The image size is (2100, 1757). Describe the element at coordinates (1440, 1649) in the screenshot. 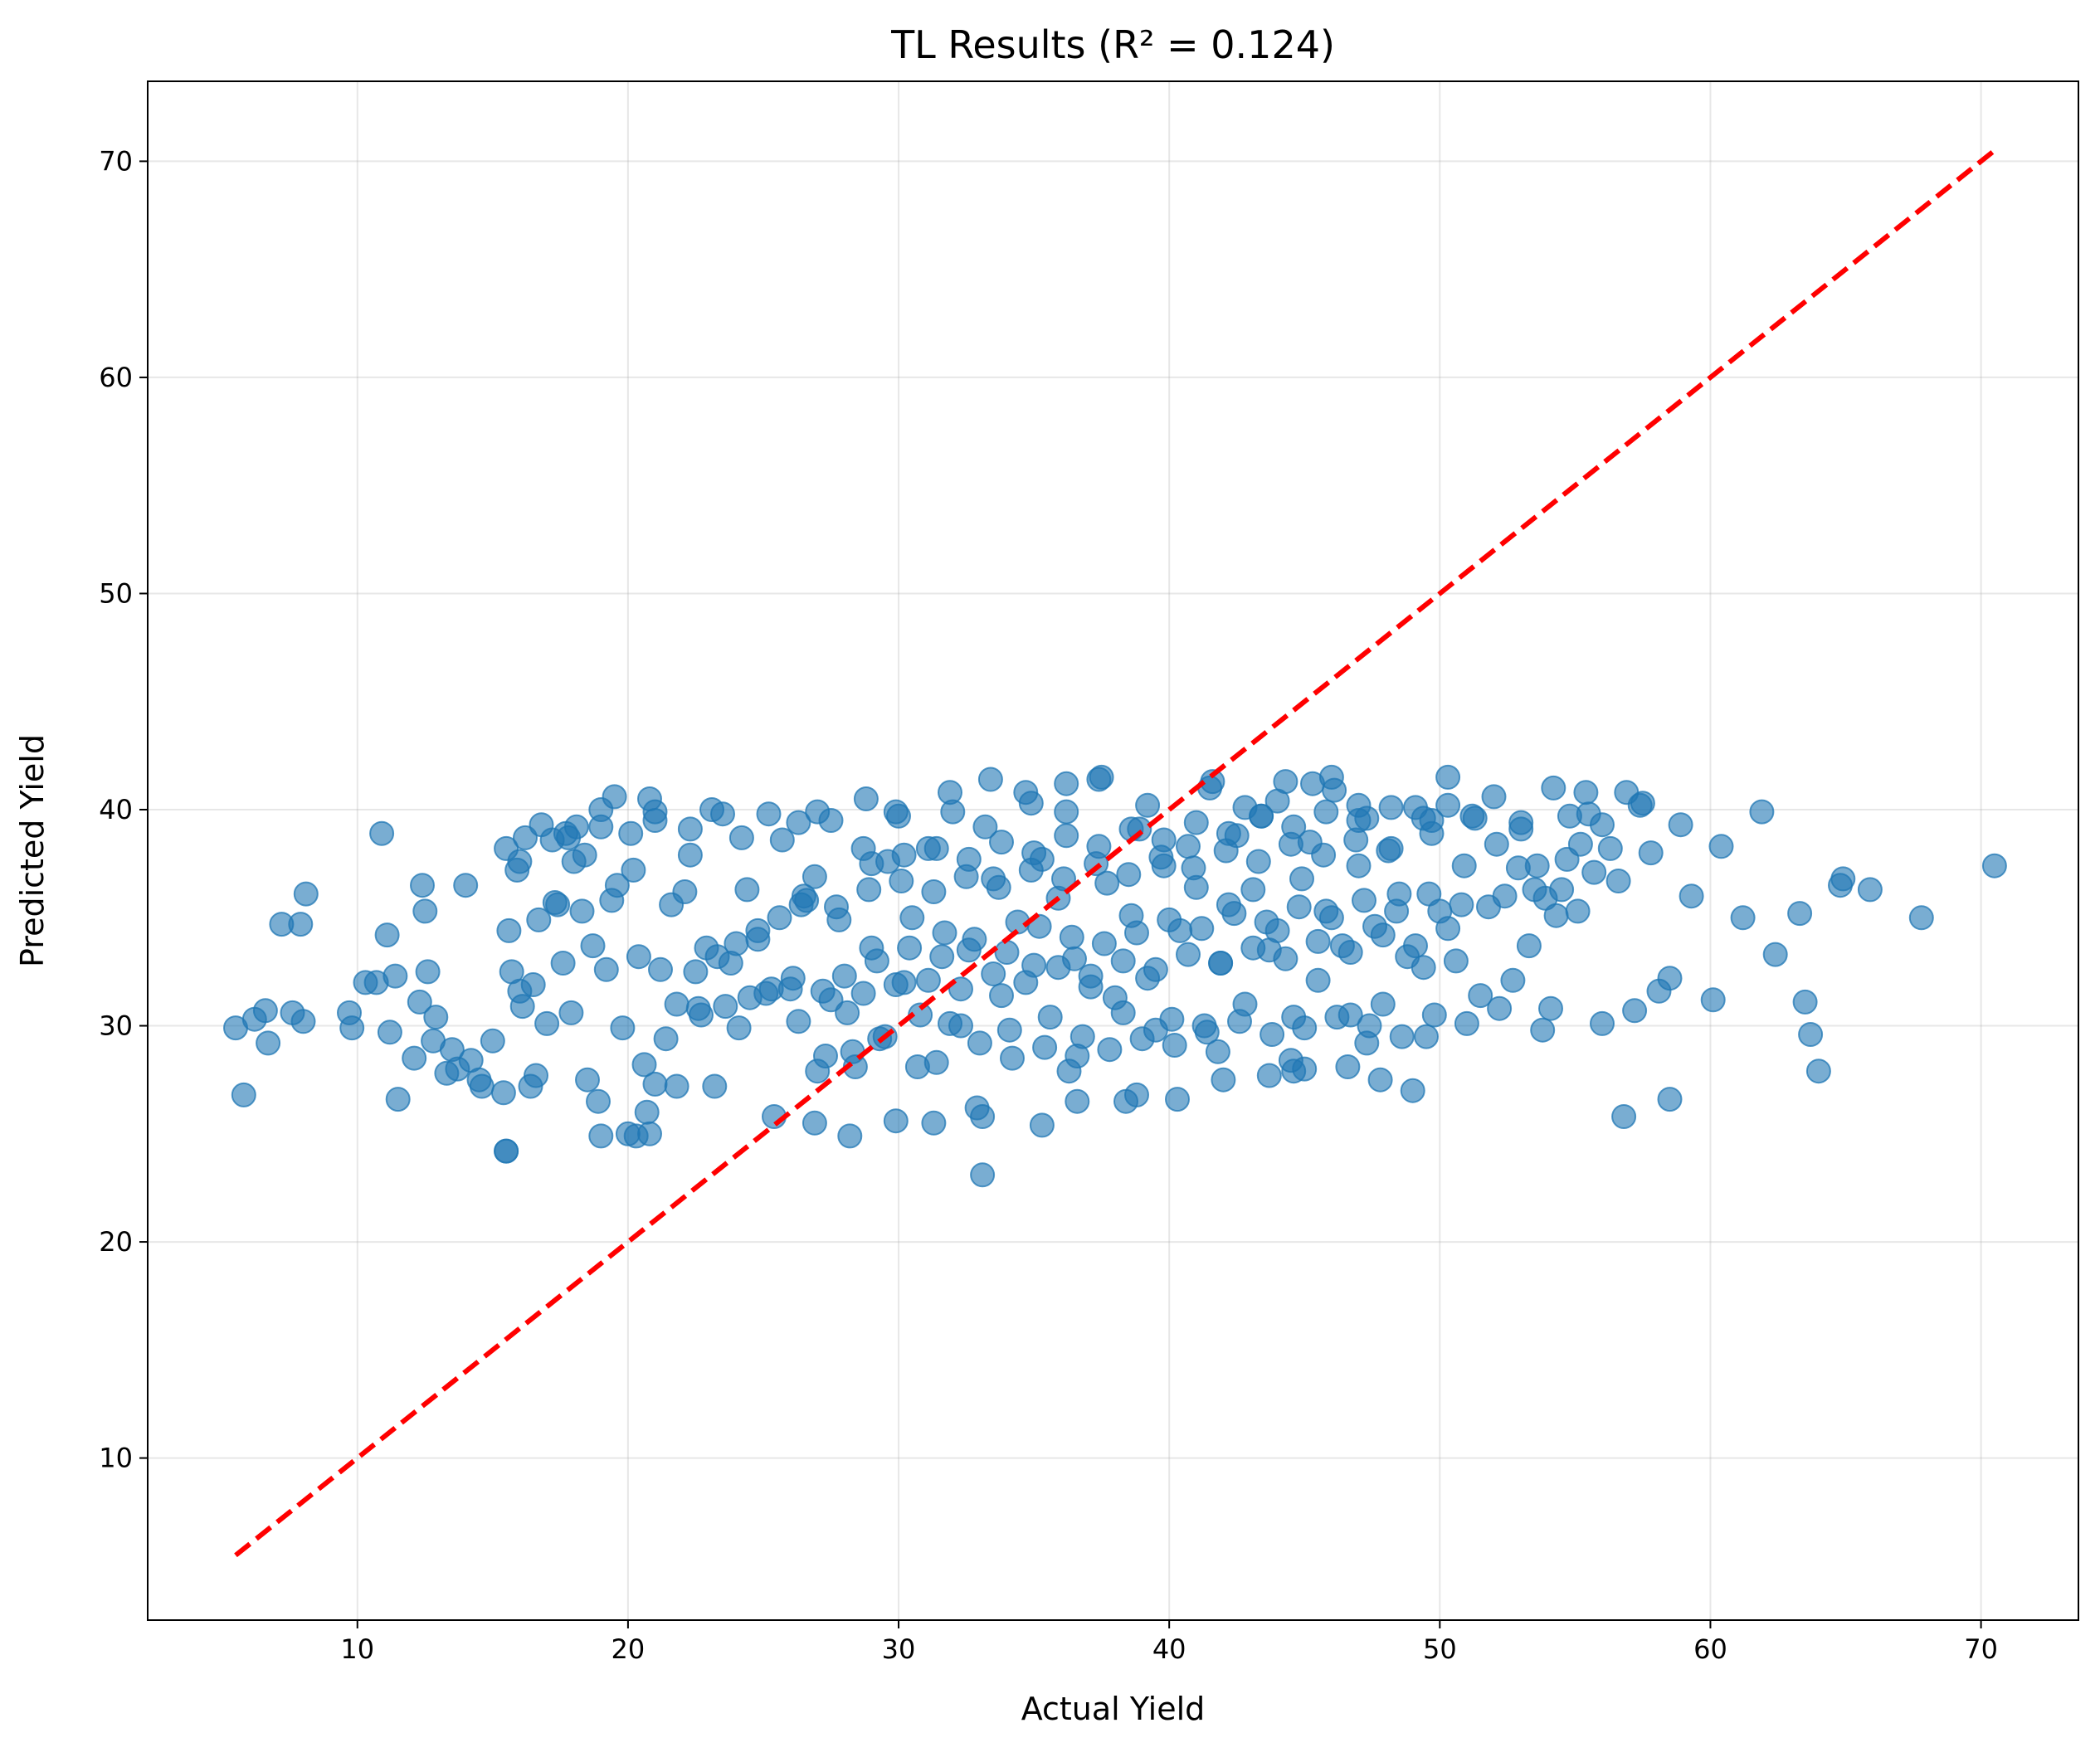

I see `x-tick-label: 50` at that location.